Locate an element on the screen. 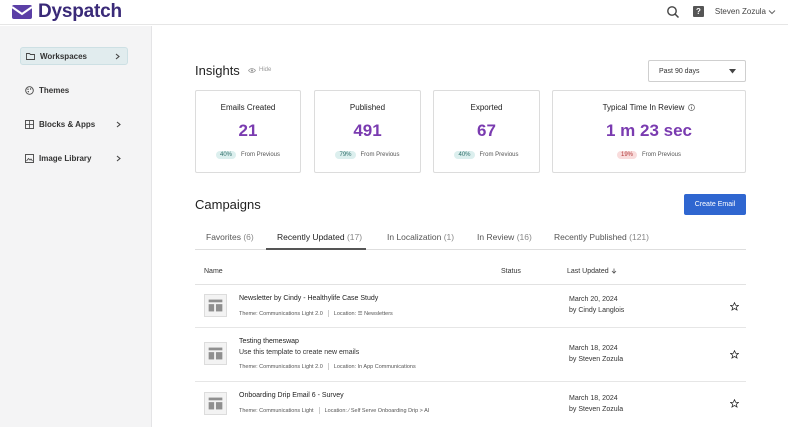 The width and height of the screenshot is (788, 427). stat-footer: 79% From Previous is located at coordinates (367, 155).